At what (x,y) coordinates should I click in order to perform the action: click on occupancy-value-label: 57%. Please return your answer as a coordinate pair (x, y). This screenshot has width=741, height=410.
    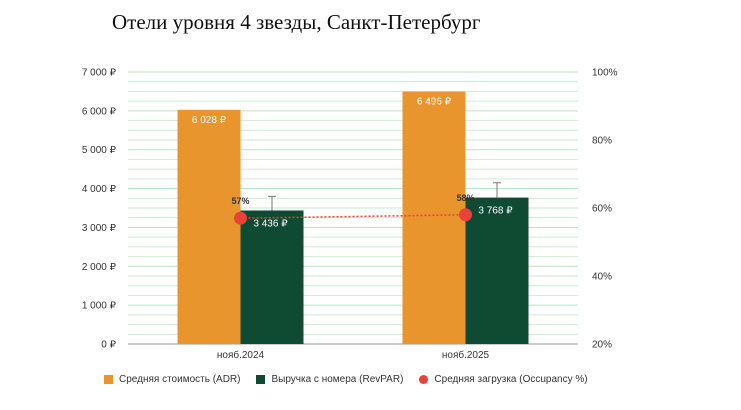
    Looking at the image, I should click on (240, 201).